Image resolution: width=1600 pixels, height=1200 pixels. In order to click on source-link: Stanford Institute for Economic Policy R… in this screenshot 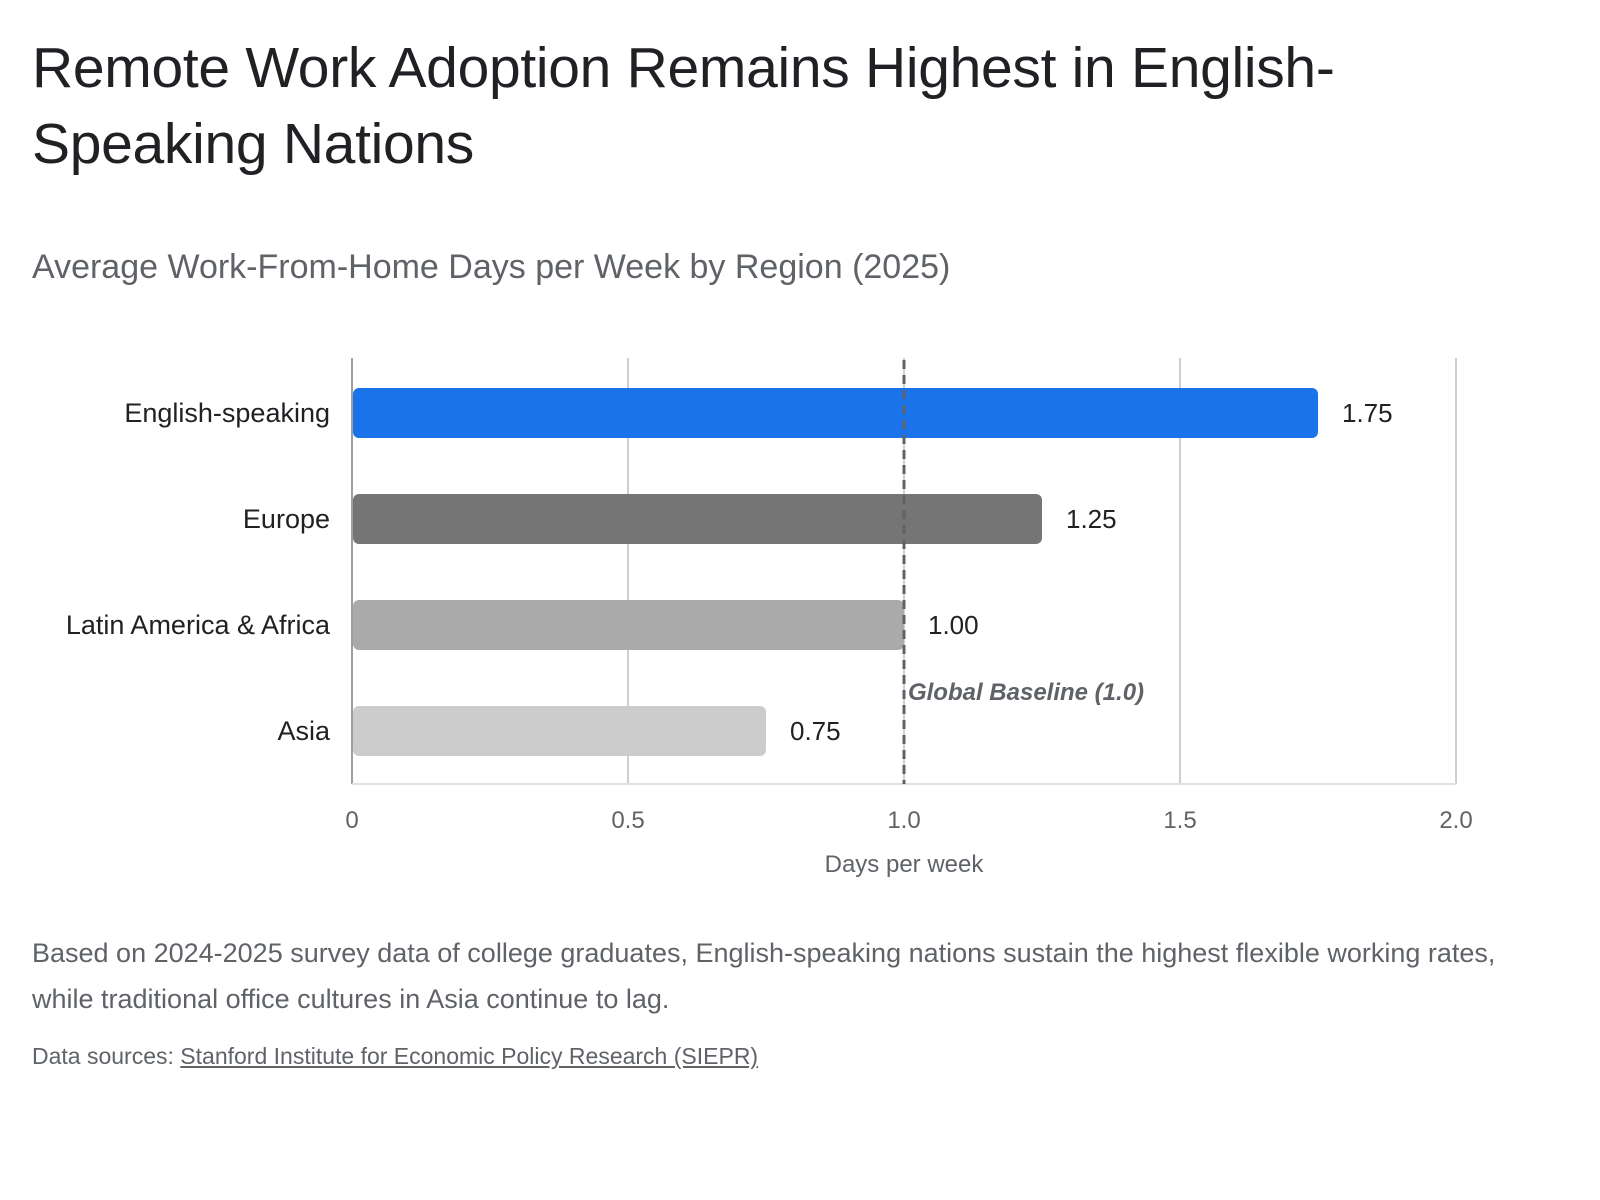, I will do `click(469, 1056)`.